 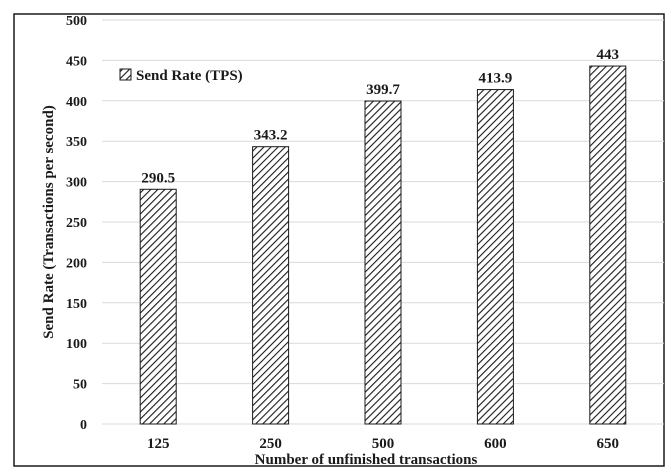 What do you see at coordinates (158, 444) in the screenshot?
I see `x-tick-label: 125` at bounding box center [158, 444].